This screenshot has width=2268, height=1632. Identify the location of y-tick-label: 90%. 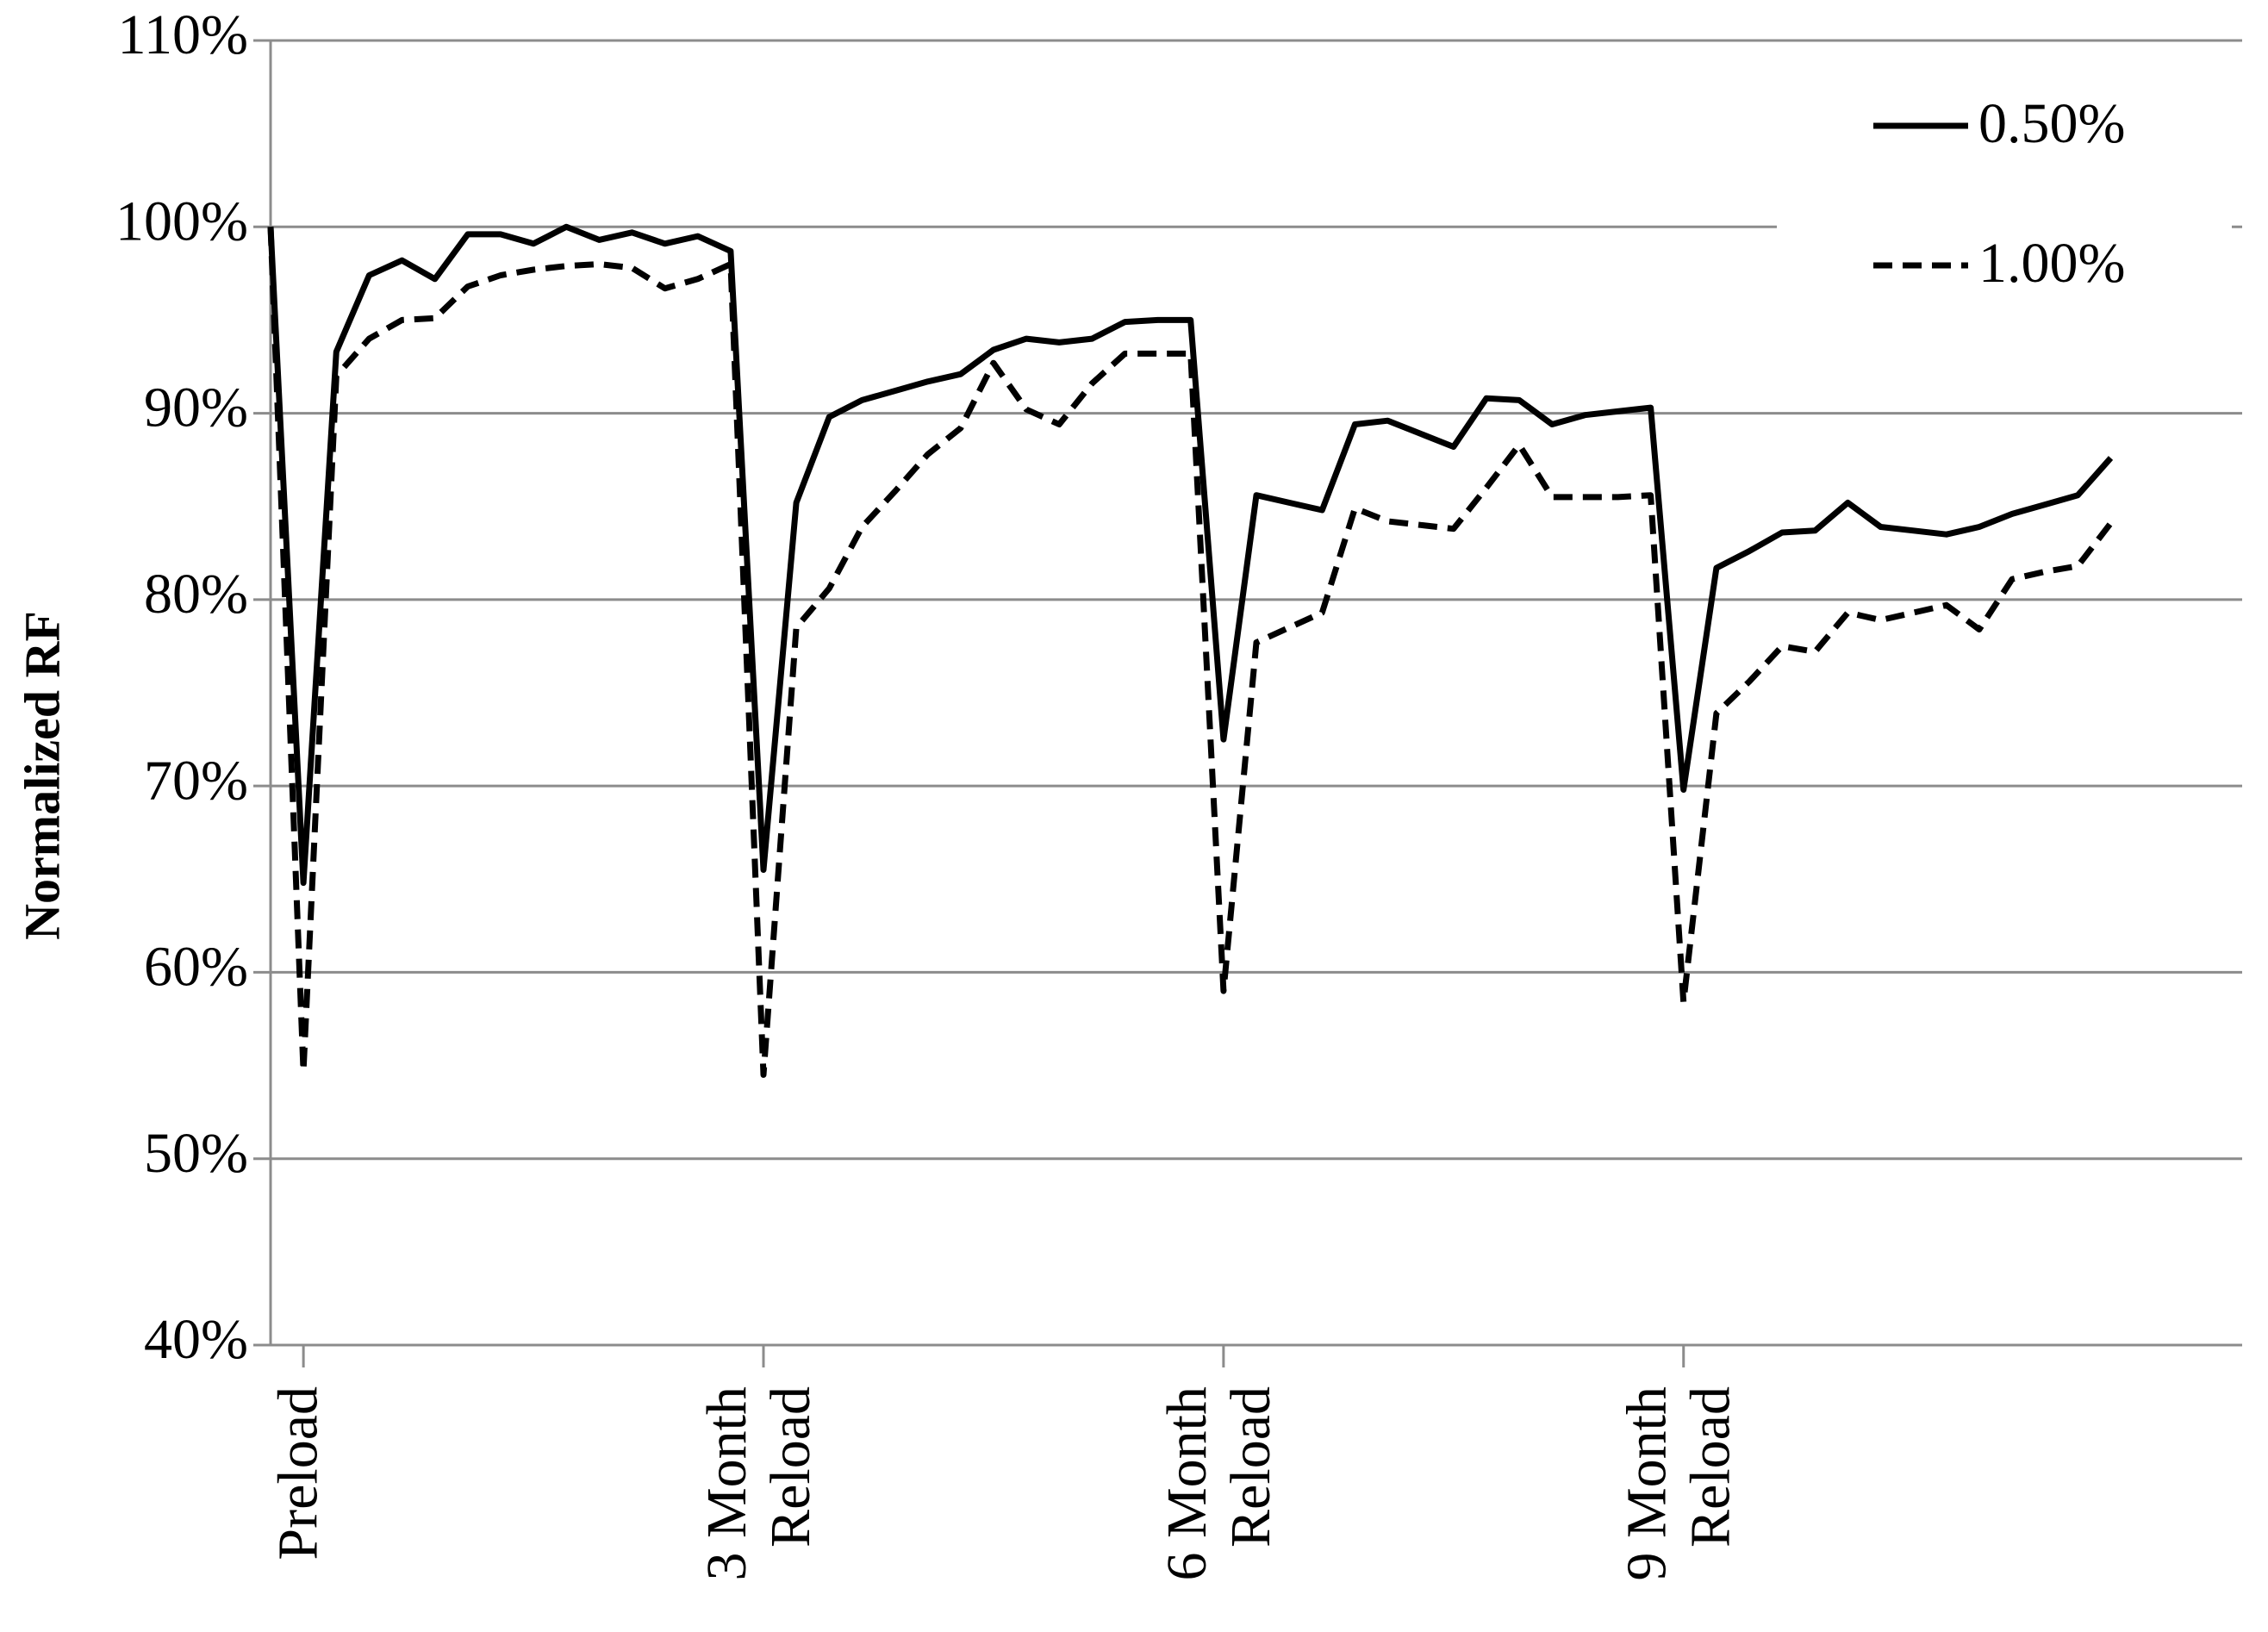
(196, 408).